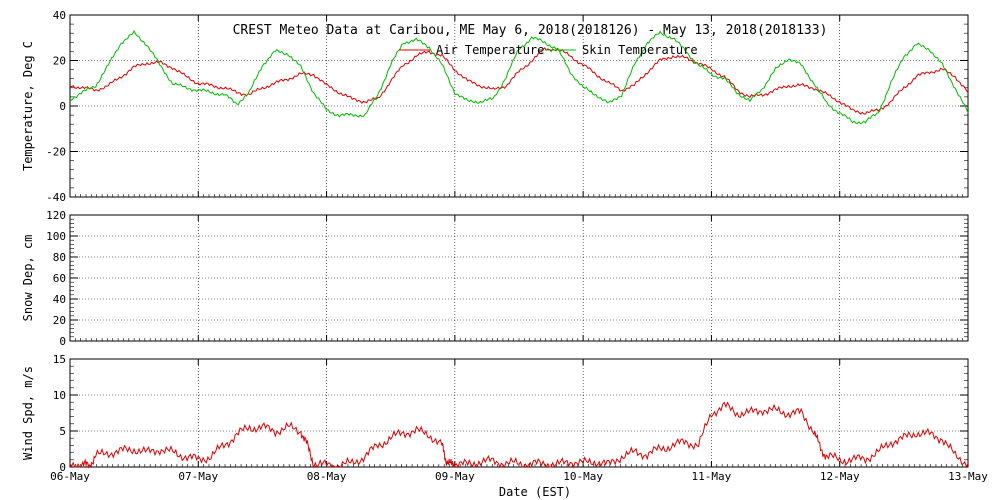 Image resolution: width=1000 pixels, height=500 pixels. I want to click on legend-label-skin: Skin Temperature, so click(640, 50).